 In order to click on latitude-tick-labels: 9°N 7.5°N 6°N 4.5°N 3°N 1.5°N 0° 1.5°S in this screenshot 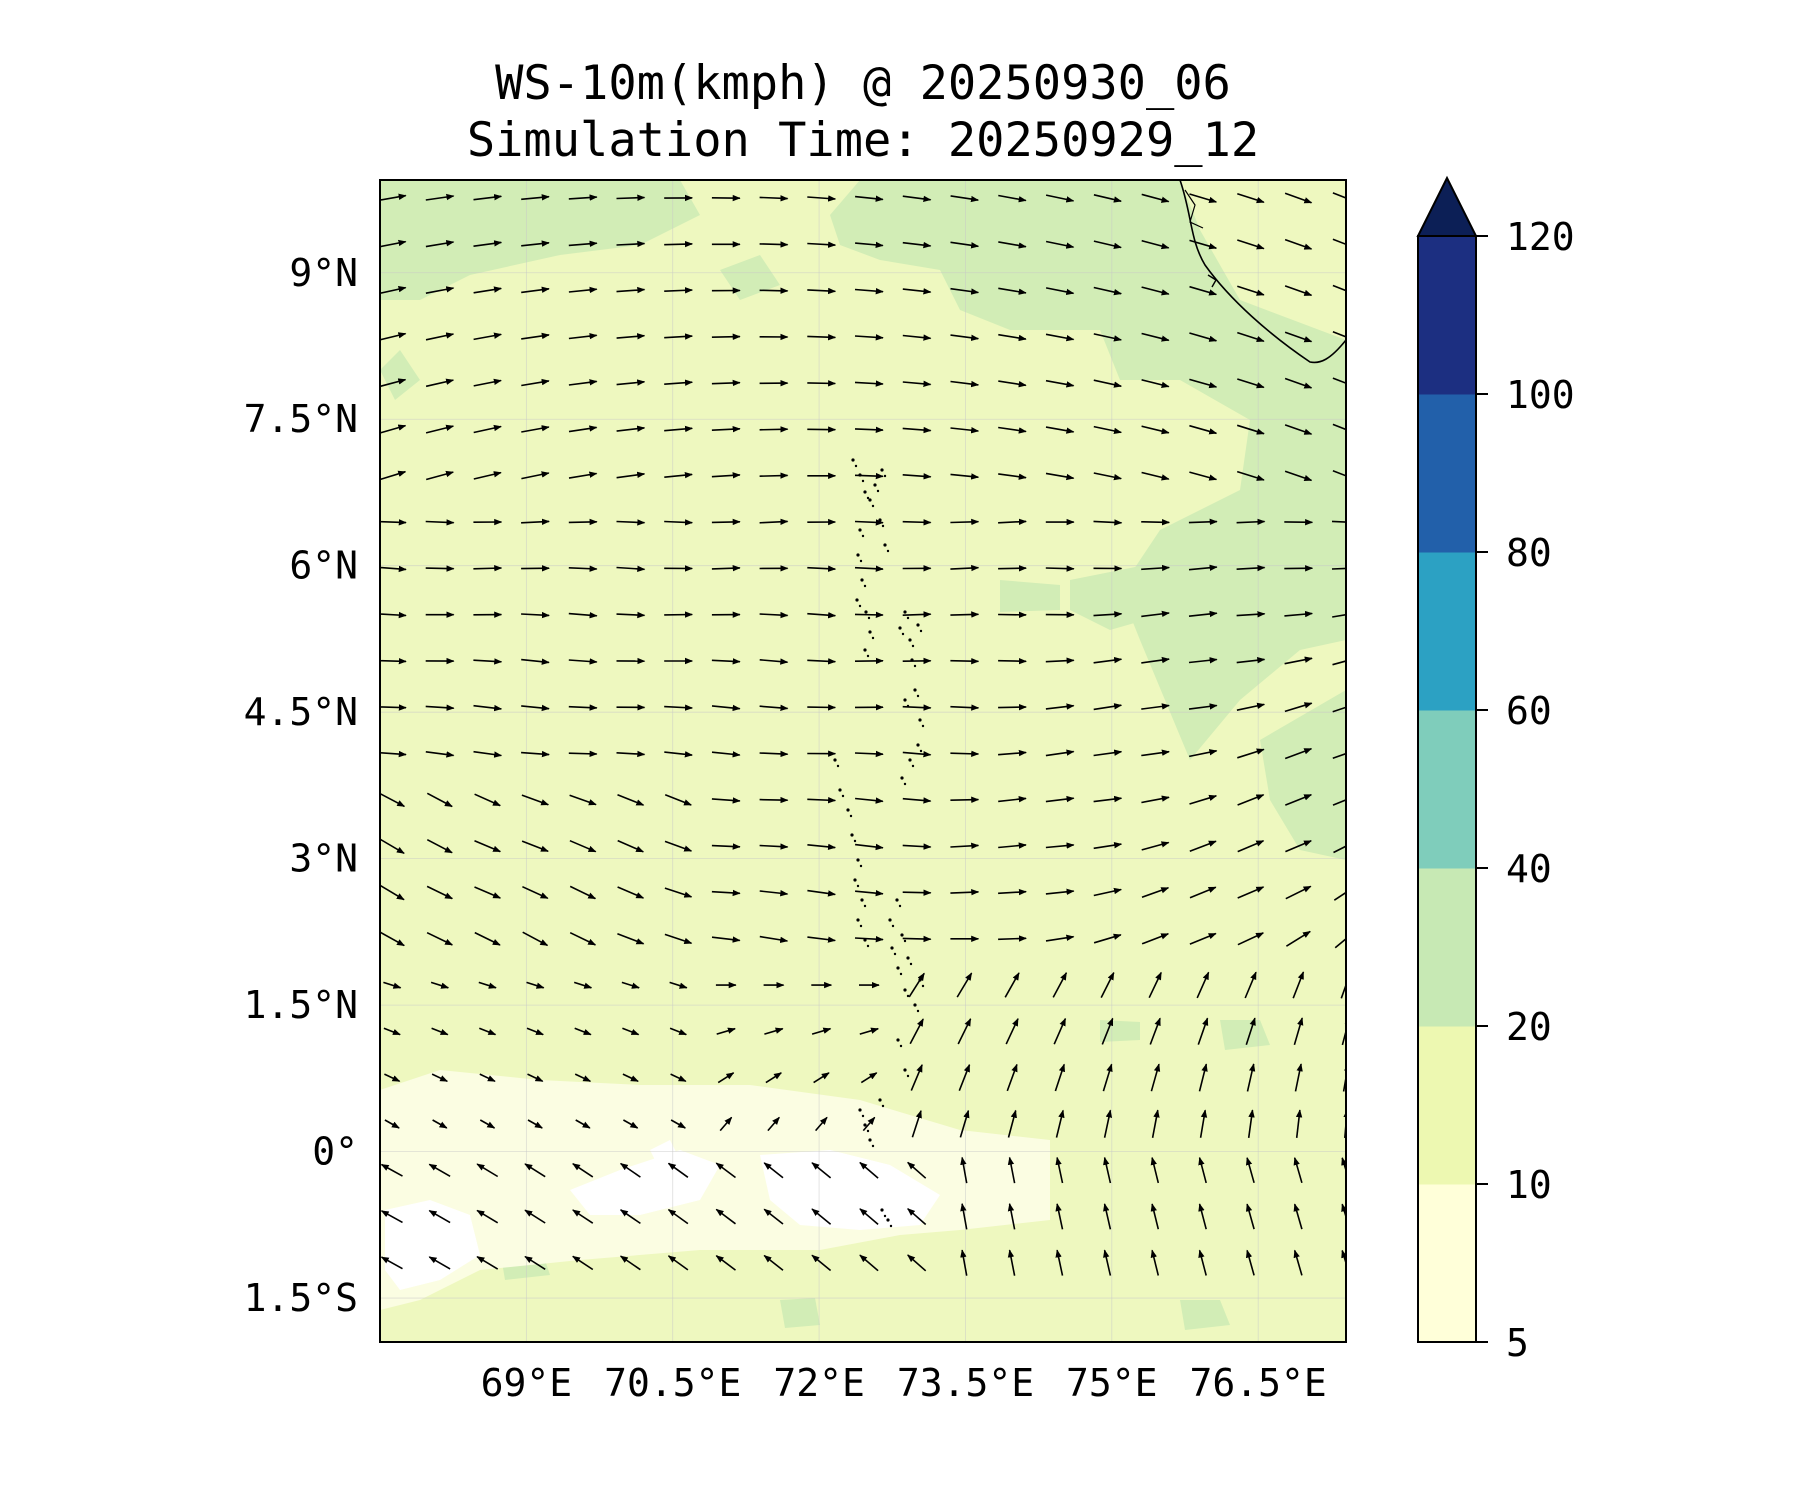, I will do `click(301, 785)`.